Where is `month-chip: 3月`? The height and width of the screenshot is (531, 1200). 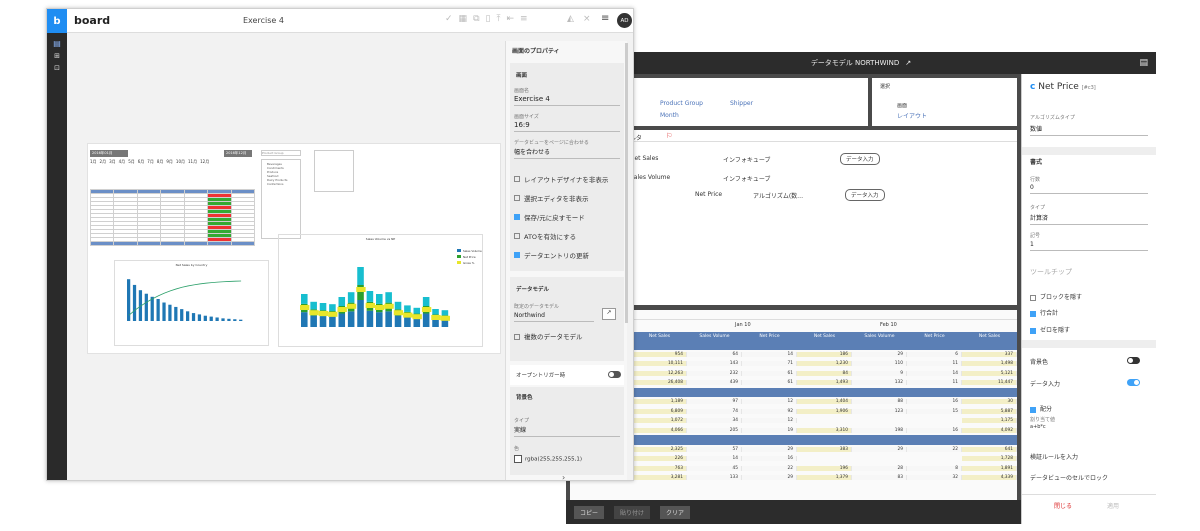 month-chip: 3月 is located at coordinates (112, 161).